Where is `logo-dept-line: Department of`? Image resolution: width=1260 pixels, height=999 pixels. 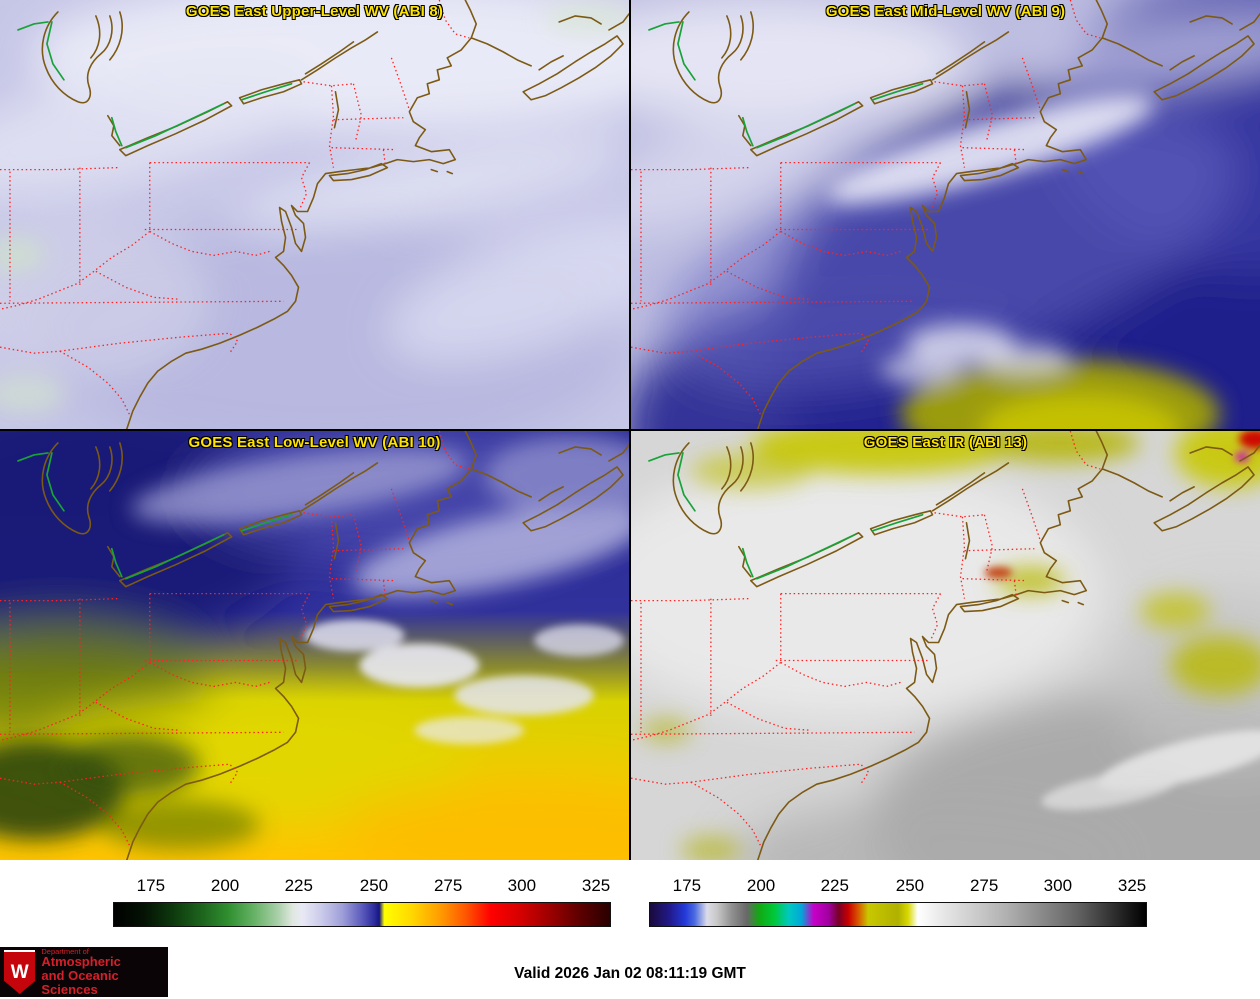 logo-dept-line: Department of is located at coordinates (65, 951).